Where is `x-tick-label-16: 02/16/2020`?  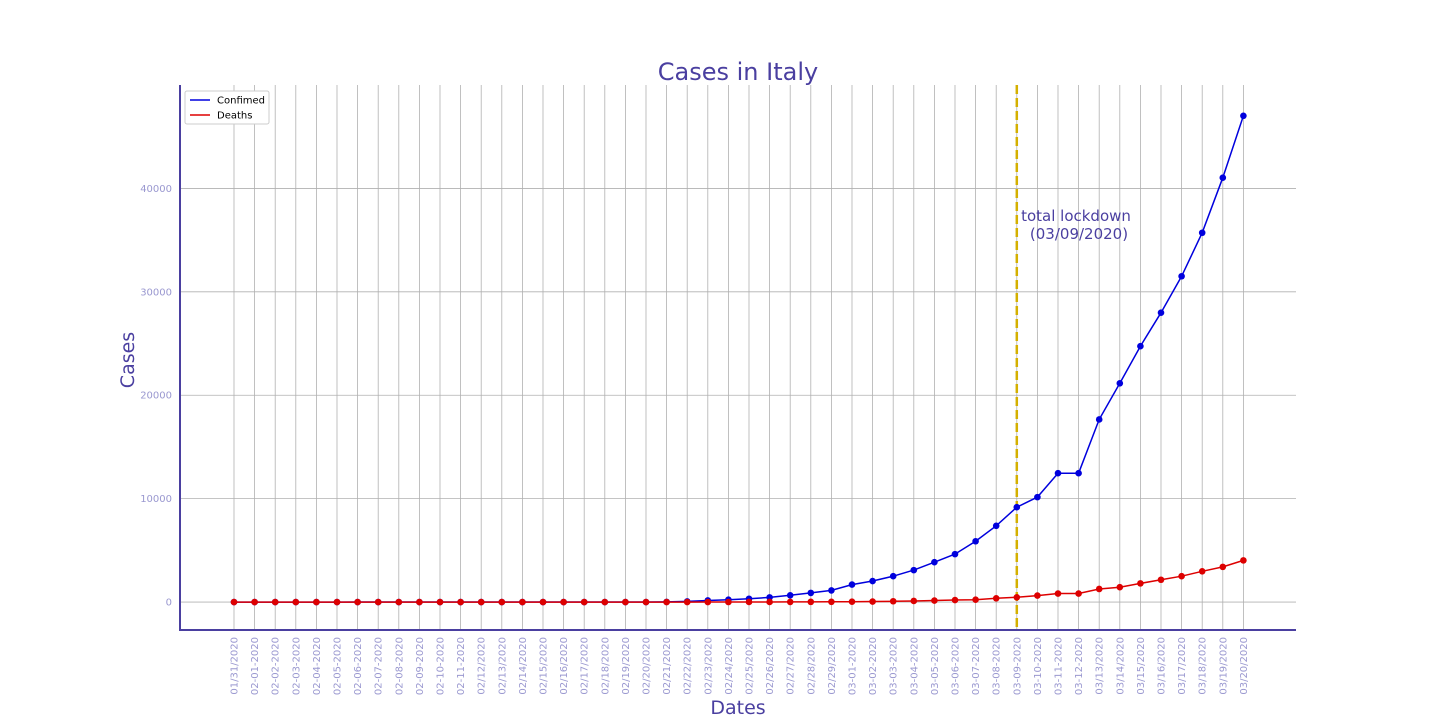 x-tick-label-16: 02/16/2020 is located at coordinates (564, 666).